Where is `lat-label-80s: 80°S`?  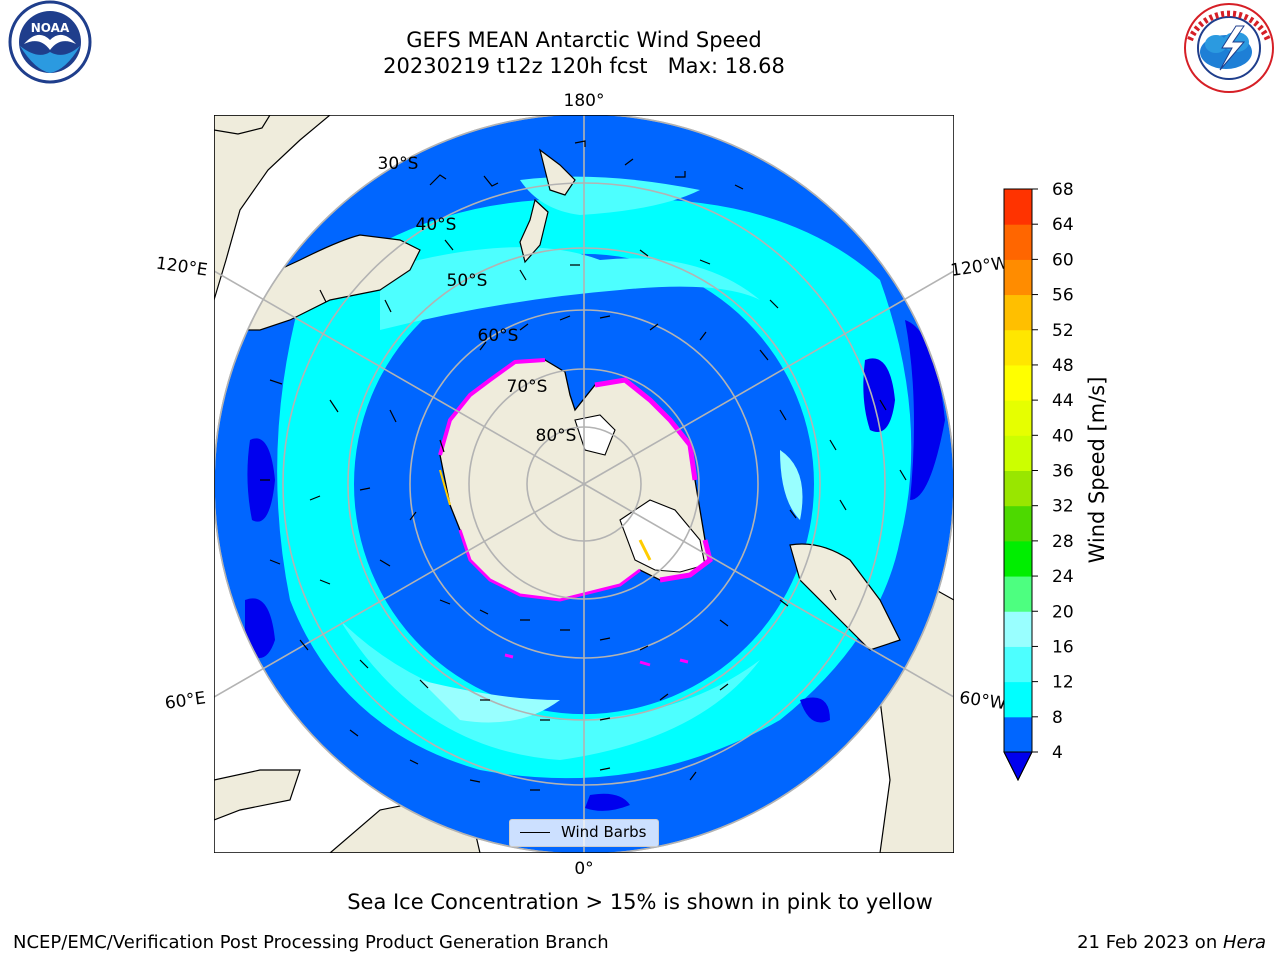 lat-label-80s: 80°S is located at coordinates (556, 436).